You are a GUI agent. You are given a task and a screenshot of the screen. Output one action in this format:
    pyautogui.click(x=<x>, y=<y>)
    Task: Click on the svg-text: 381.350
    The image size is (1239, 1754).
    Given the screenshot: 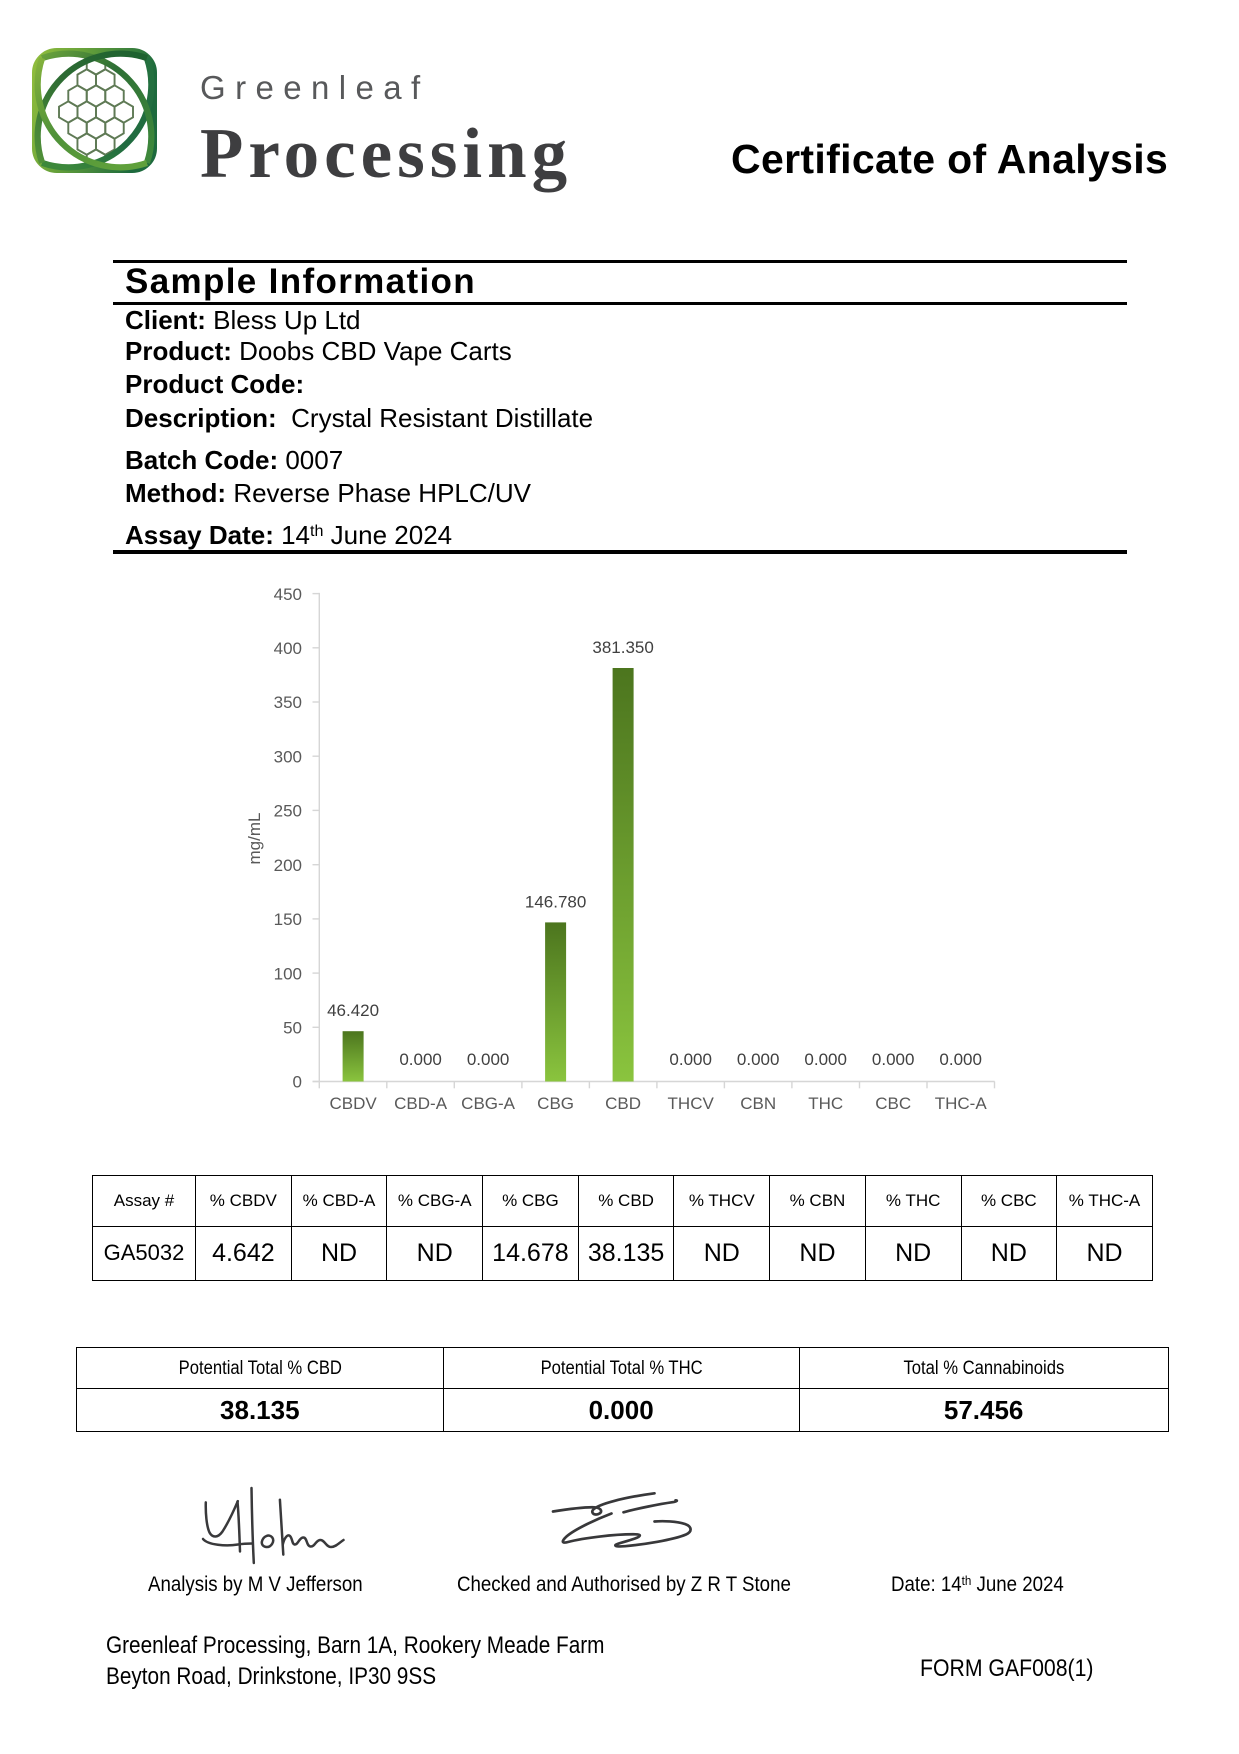 What is the action you would take?
    pyautogui.click(x=622, y=647)
    